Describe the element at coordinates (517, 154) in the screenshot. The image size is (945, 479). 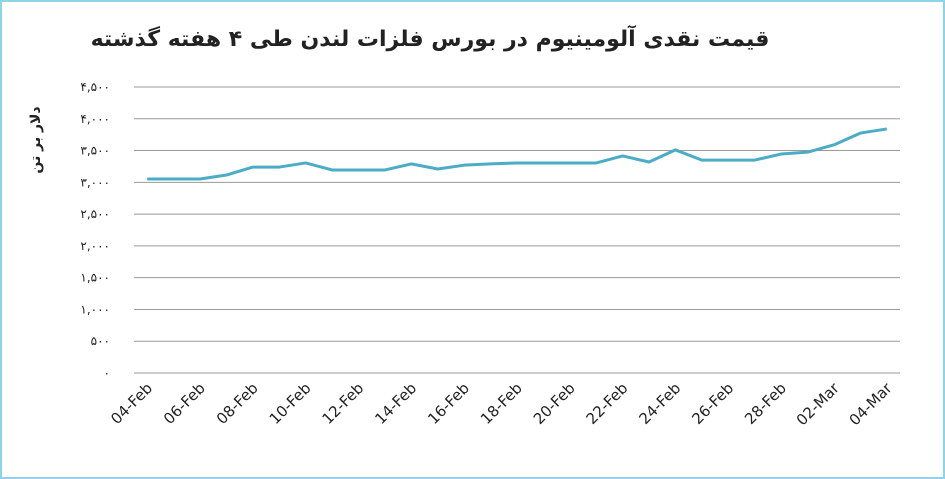
I see `data-line` at that location.